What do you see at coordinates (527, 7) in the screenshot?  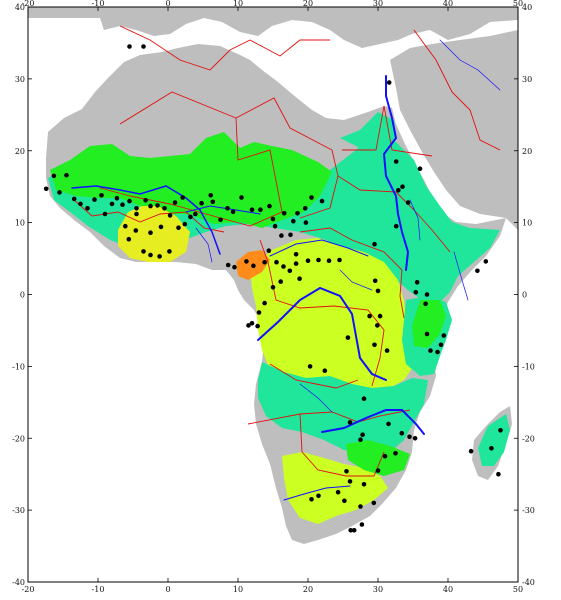 I see `right-lat-label: 40` at bounding box center [527, 7].